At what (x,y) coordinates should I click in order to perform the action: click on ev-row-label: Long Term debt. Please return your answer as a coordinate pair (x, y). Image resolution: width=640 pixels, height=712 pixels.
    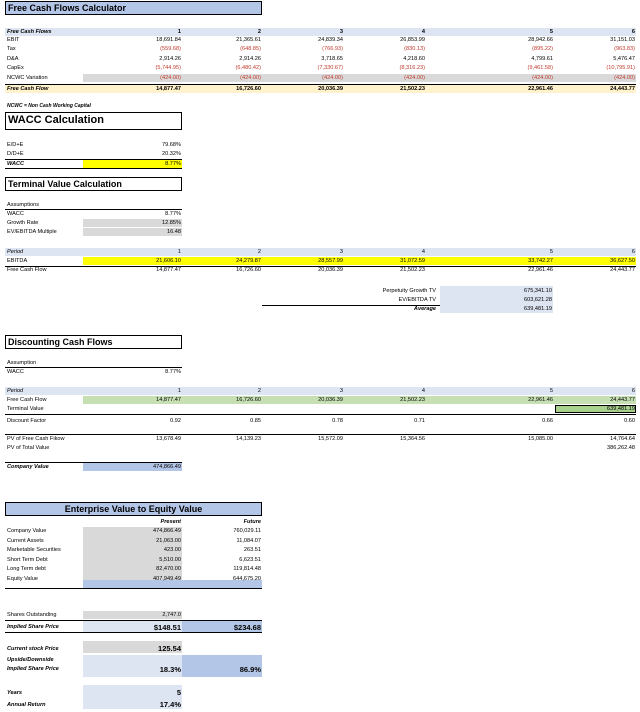
    Looking at the image, I should click on (26, 569).